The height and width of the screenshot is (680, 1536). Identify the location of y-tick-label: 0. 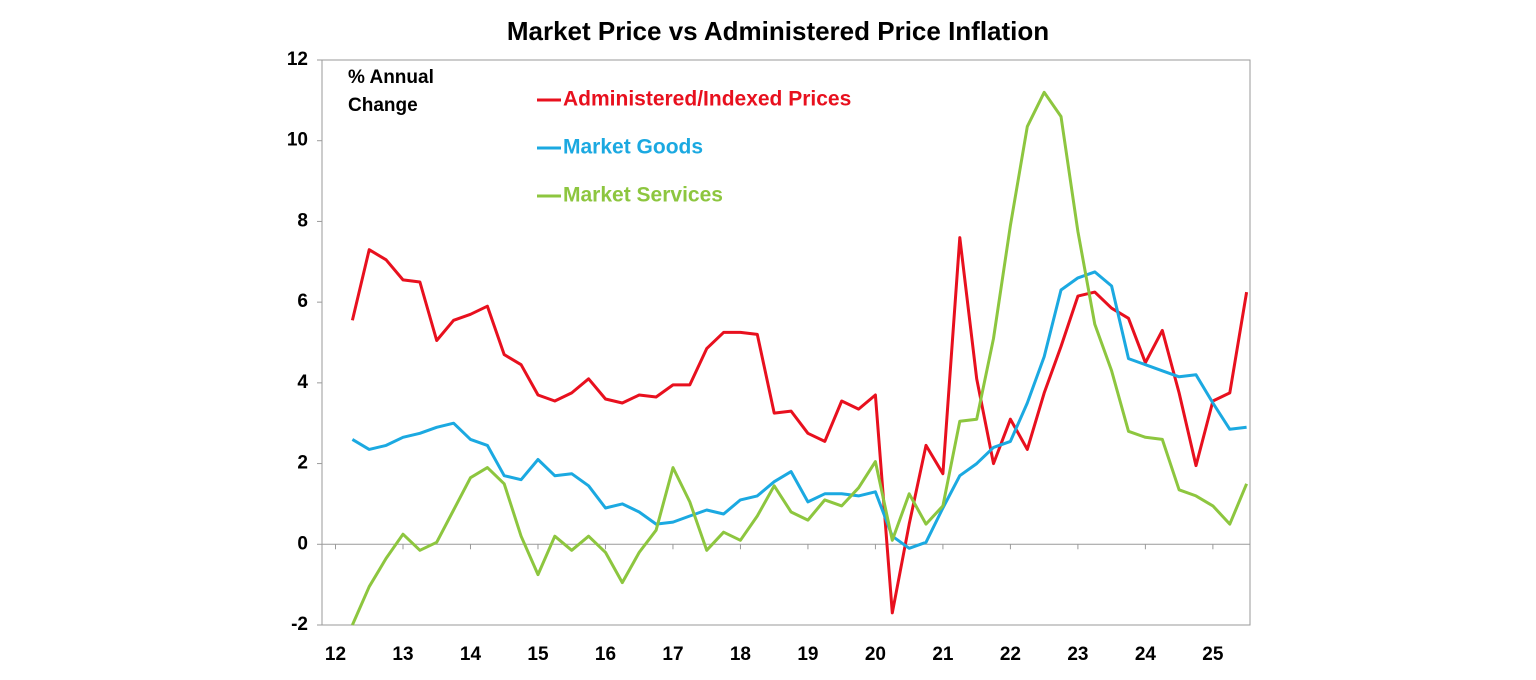
(302, 543).